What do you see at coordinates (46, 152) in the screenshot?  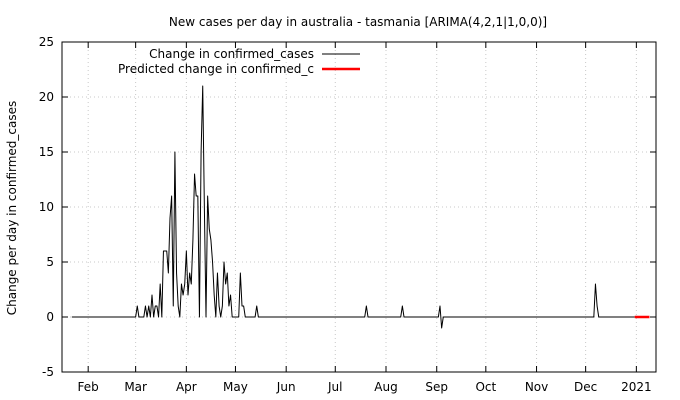 I see `y-tick-label: 15` at bounding box center [46, 152].